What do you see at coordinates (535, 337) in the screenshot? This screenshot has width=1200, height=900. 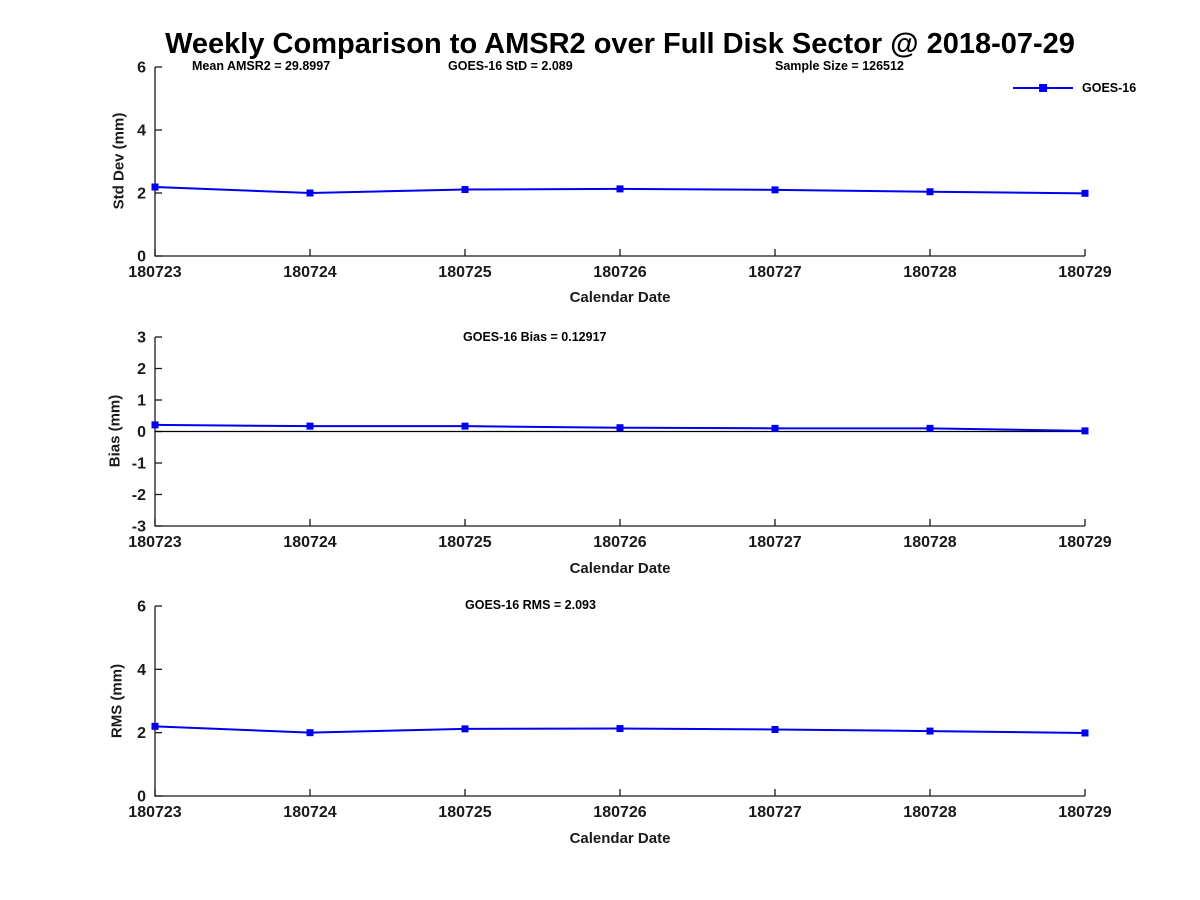 I see `annotation-goes16-bias: GOES-16 Bias = 0.12917` at bounding box center [535, 337].